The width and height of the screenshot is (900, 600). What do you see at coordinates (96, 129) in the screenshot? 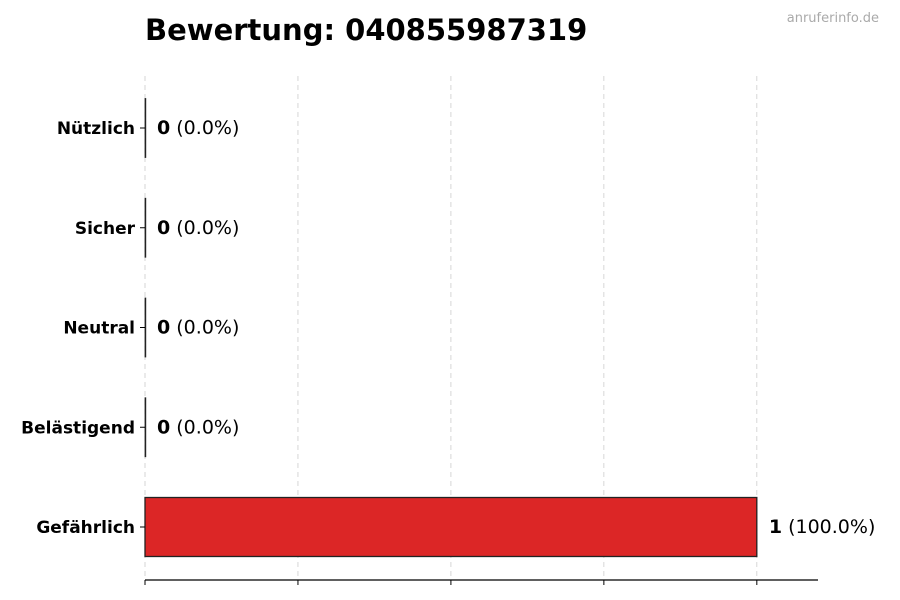
I see `category-label: Nützlich` at bounding box center [96, 129].